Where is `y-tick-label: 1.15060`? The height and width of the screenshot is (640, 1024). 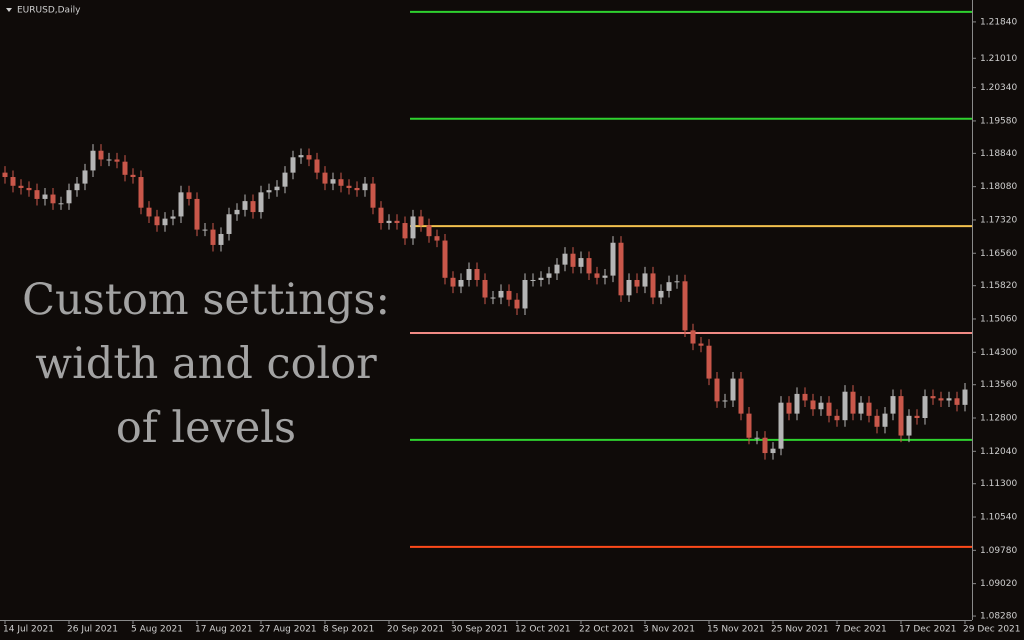 y-tick-label: 1.15060 is located at coordinates (998, 319).